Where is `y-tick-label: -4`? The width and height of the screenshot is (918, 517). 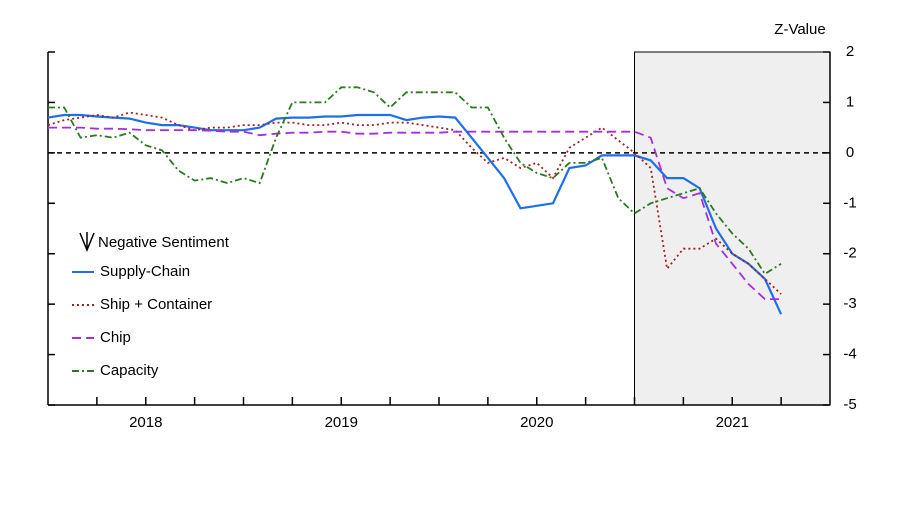
y-tick-label: -4 is located at coordinates (849, 354).